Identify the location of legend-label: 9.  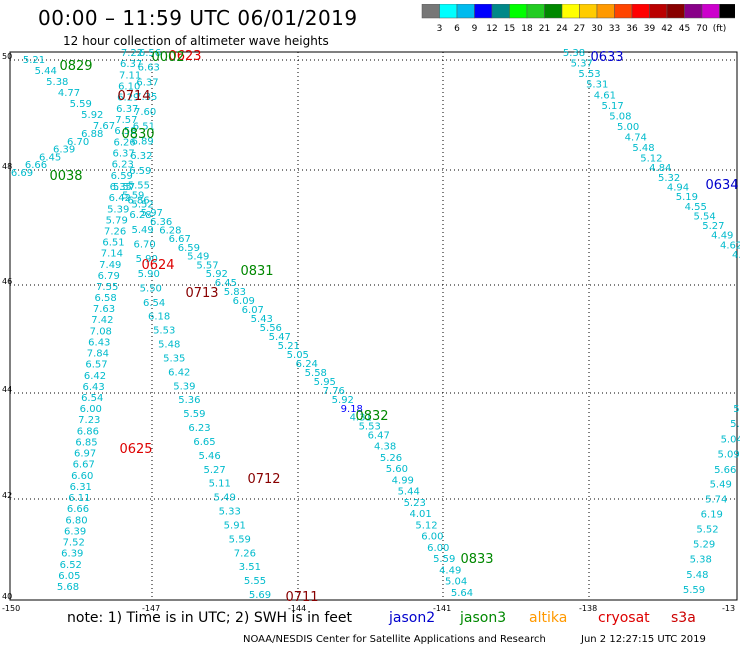
(475, 29).